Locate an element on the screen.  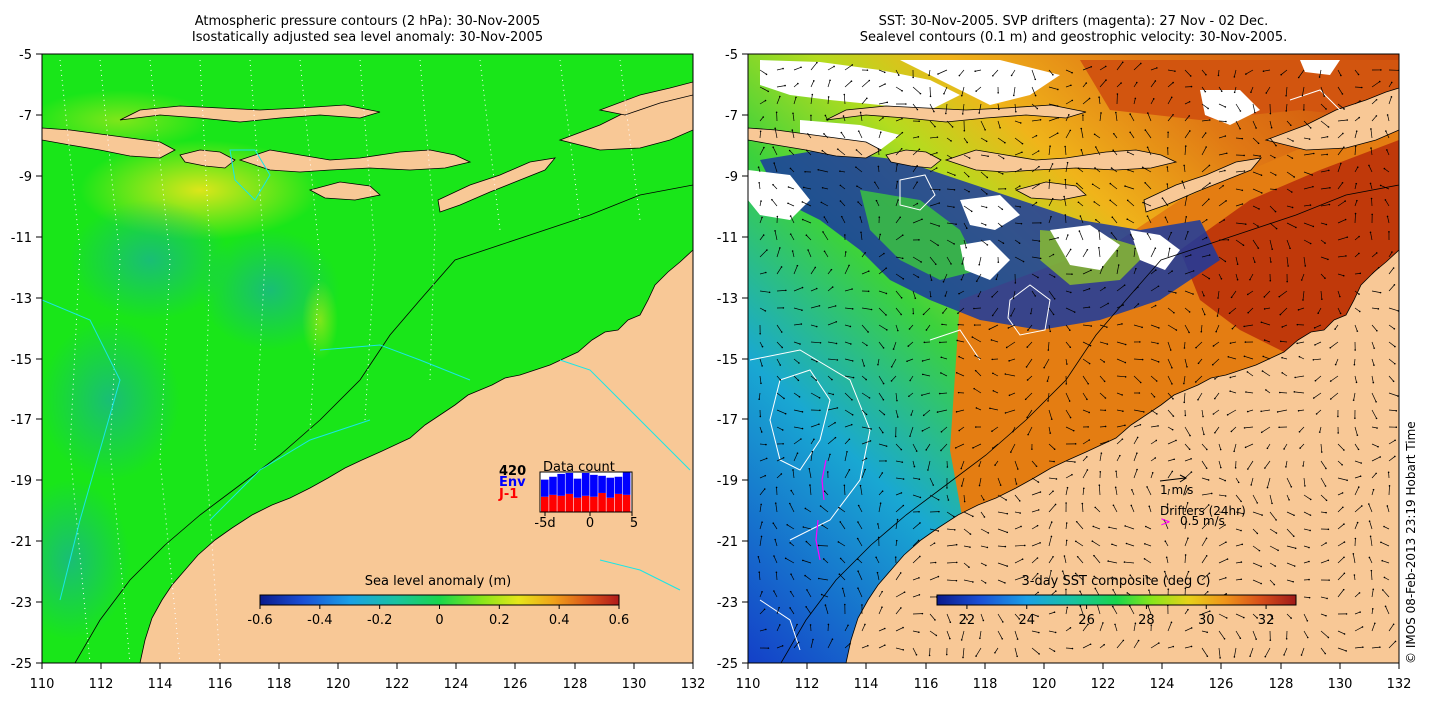
right-y-tick-label: -19 is located at coordinates (727, 481).